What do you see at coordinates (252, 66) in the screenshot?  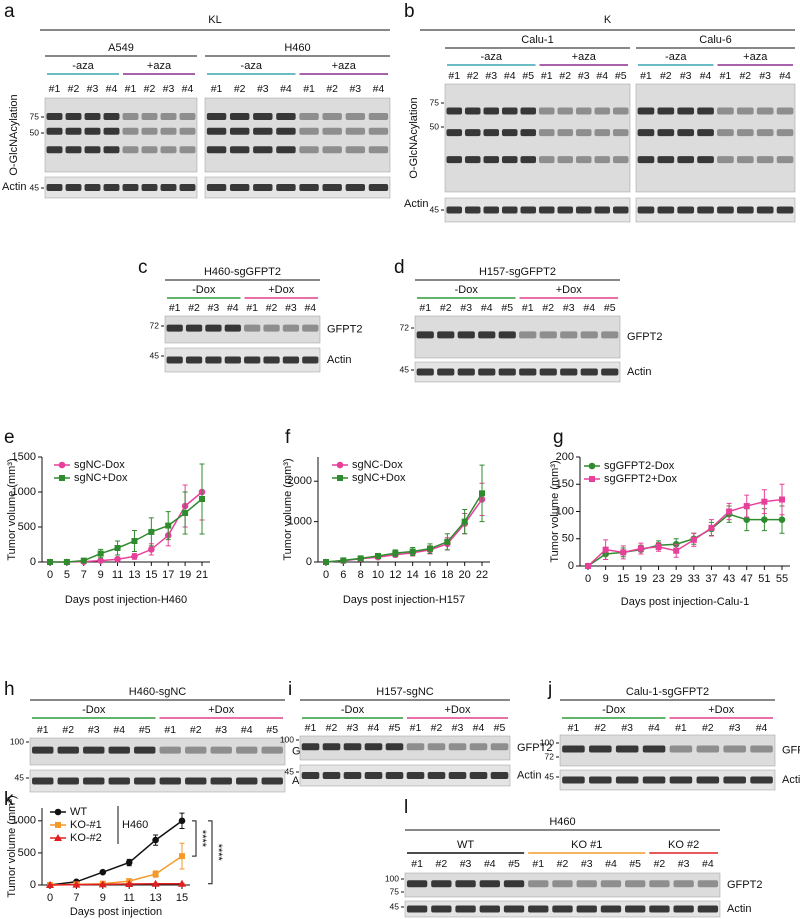 I see `group-label: -aza` at bounding box center [252, 66].